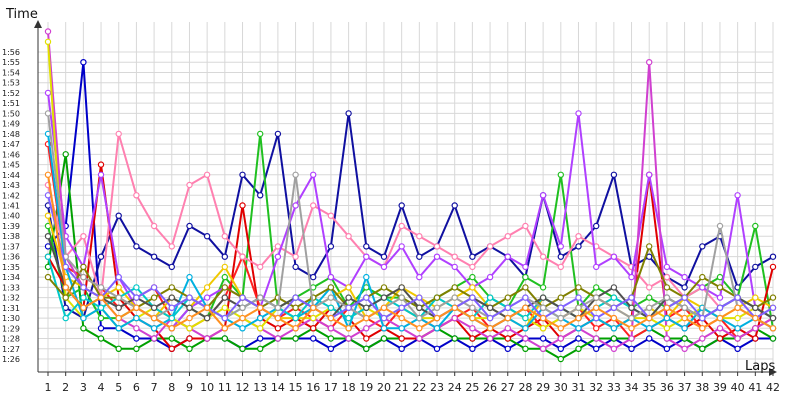 The height and width of the screenshot is (400, 800). Describe the element at coordinates (649, 387) in the screenshot. I see `x-tick-label: 35` at that location.